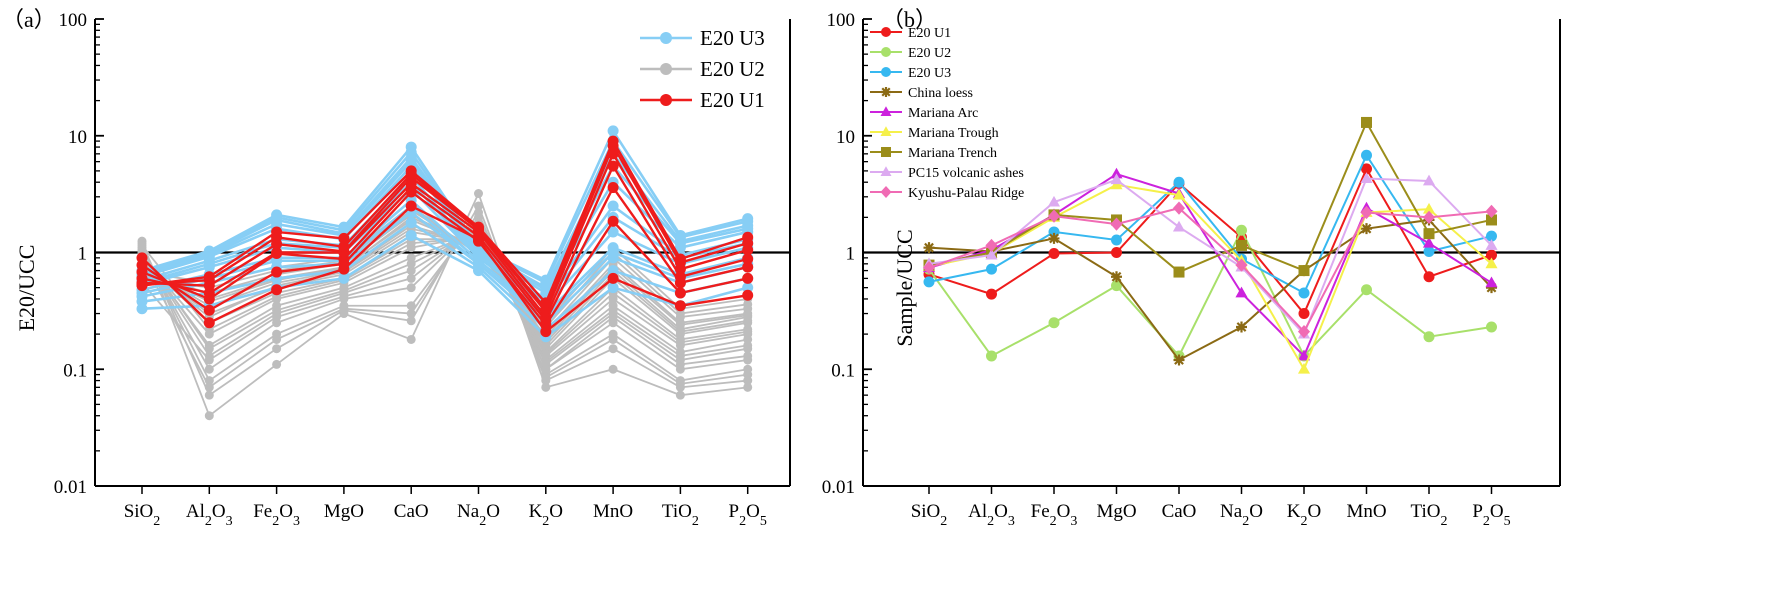 Image resolution: width=1772 pixels, height=596 pixels. Describe the element at coordinates (344, 511) in the screenshot. I see `panel-a-x-tick-label: MgO` at that location.